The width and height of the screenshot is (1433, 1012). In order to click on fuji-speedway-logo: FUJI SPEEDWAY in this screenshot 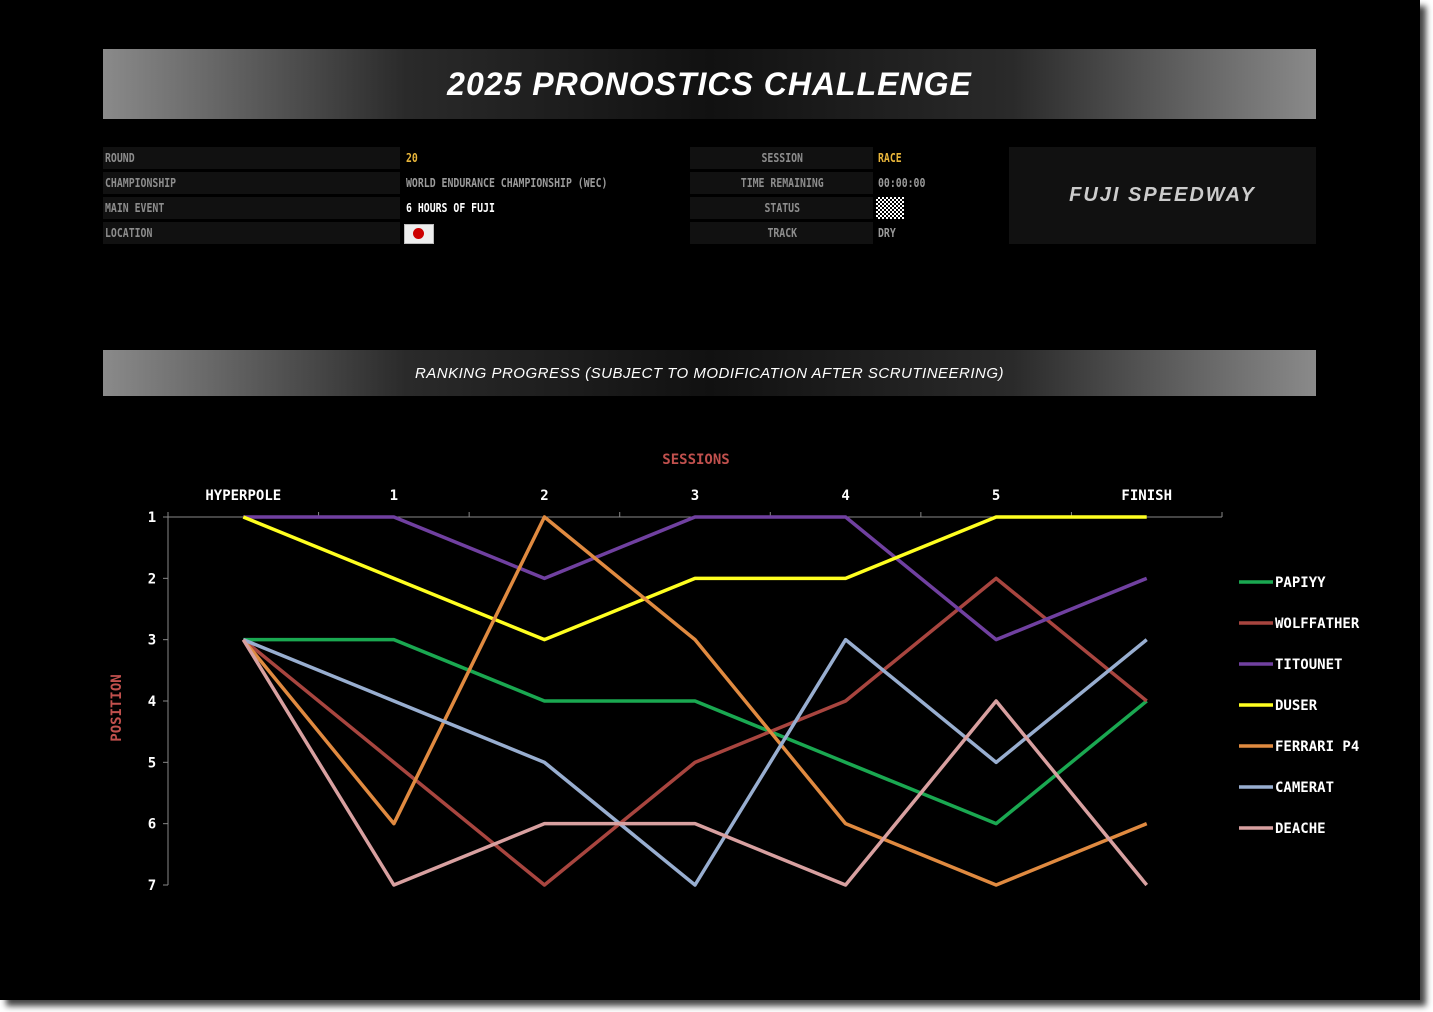, I will do `click(1162, 195)`.